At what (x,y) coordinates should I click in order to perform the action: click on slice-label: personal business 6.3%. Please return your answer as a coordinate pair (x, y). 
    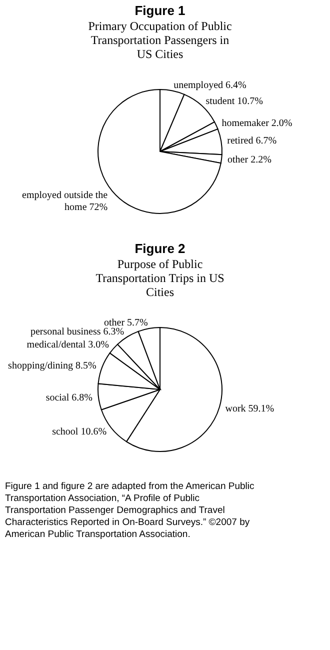
    Looking at the image, I should click on (77, 332).